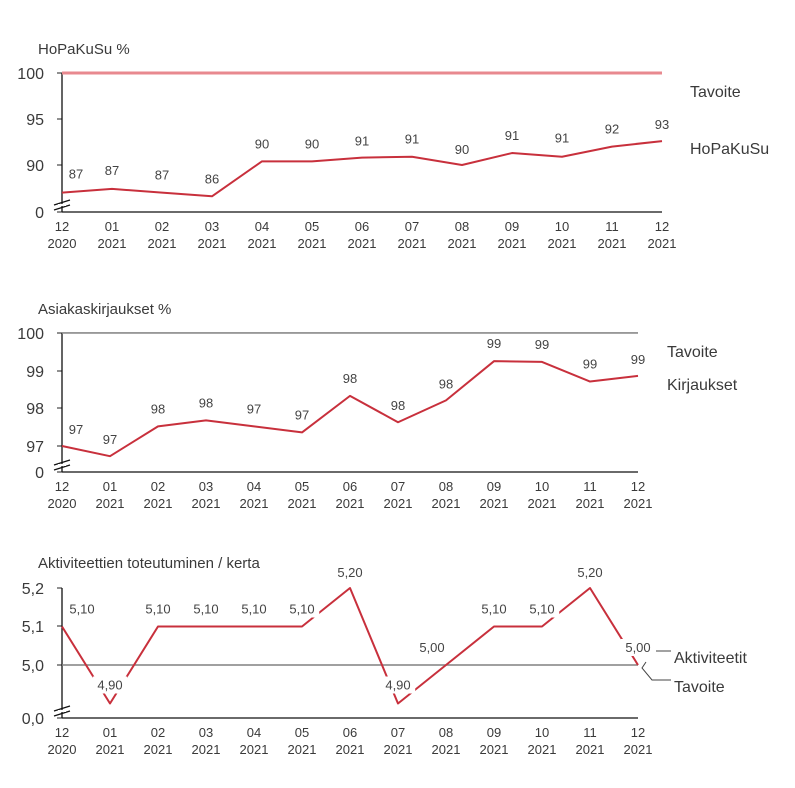 This screenshot has height=788, width=795. I want to click on y-tick-label: 0,0, so click(33, 719).